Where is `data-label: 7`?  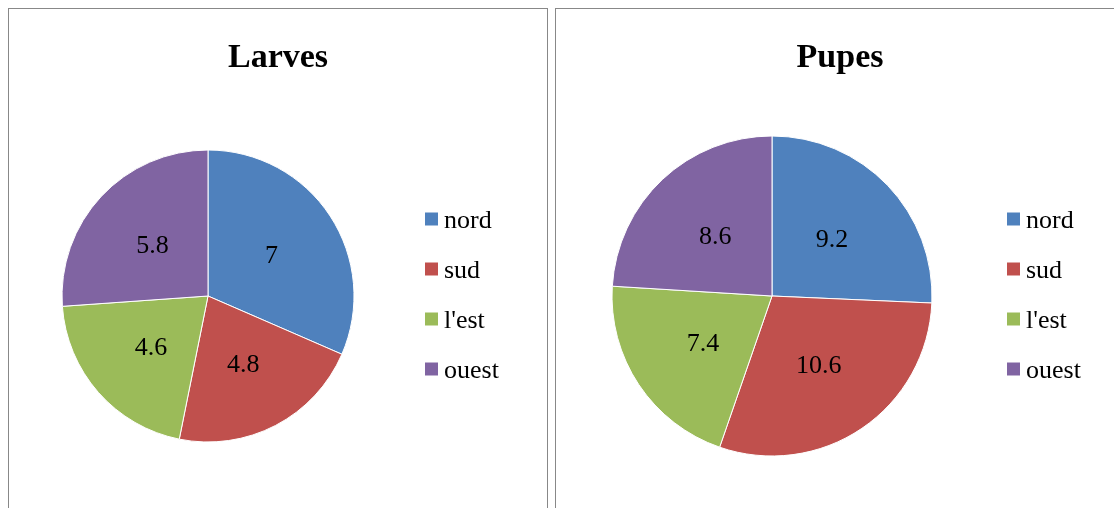
data-label: 7 is located at coordinates (272, 254).